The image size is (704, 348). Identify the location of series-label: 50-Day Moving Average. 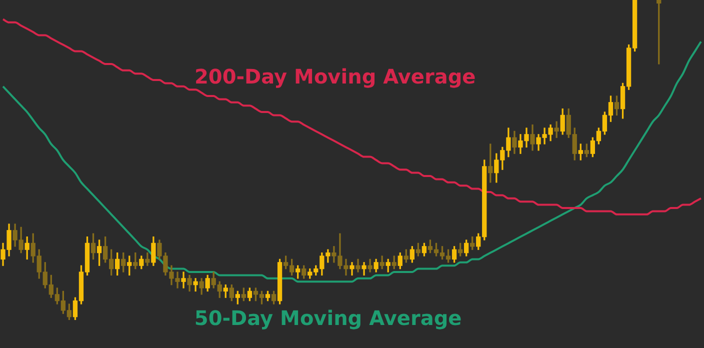
(328, 318).